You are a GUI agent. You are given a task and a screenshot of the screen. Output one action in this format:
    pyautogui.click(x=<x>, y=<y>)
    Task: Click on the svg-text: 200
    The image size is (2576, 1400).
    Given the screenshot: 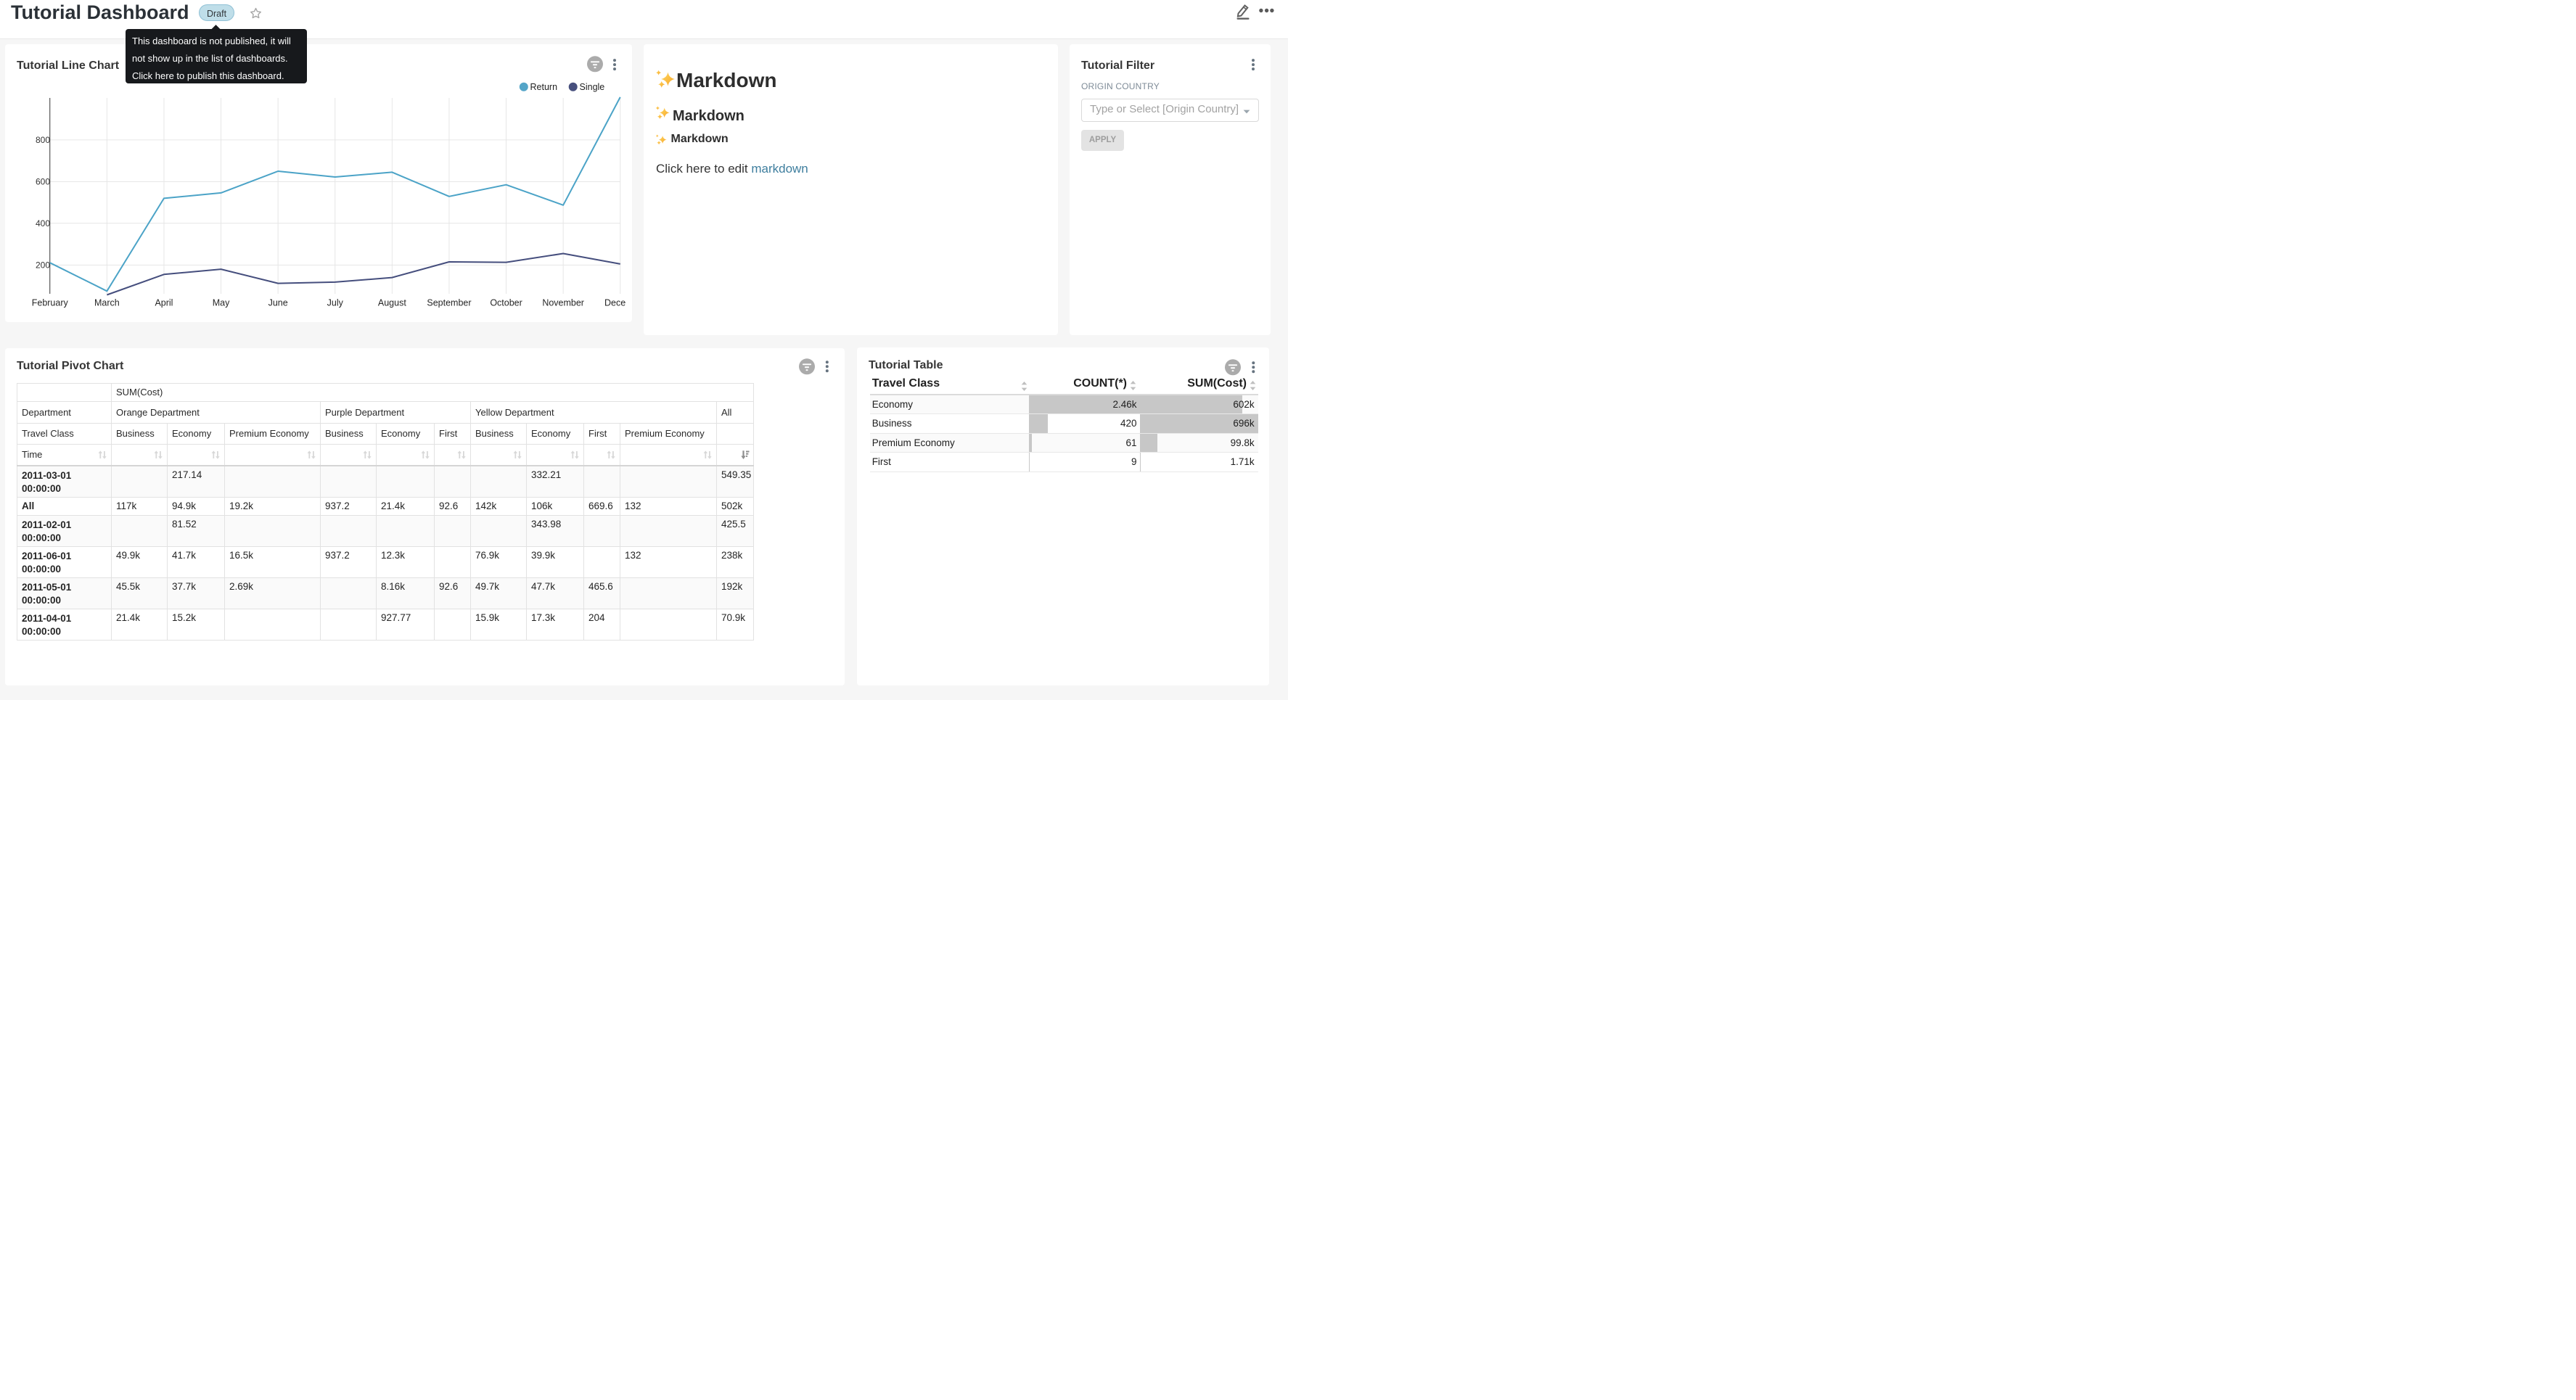 What is the action you would take?
    pyautogui.click(x=43, y=265)
    